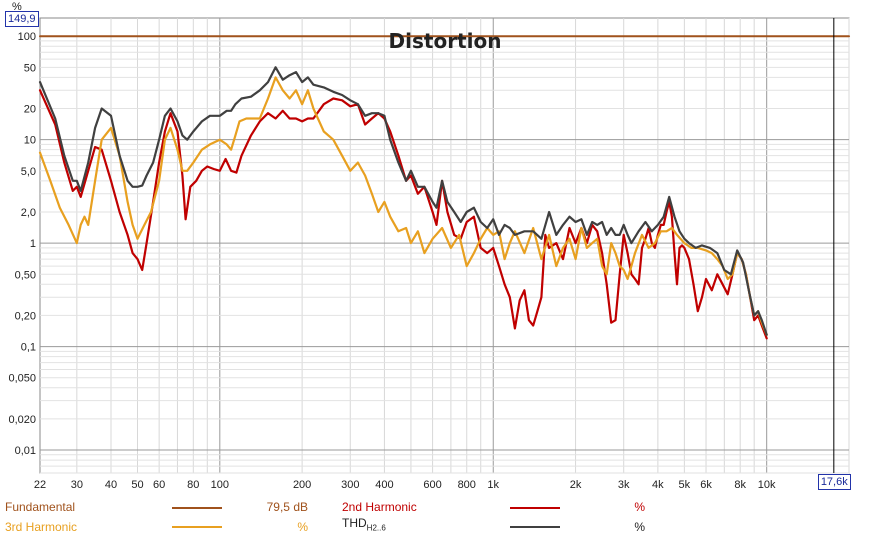  I want to click on x-tick-label: 4k, so click(658, 485).